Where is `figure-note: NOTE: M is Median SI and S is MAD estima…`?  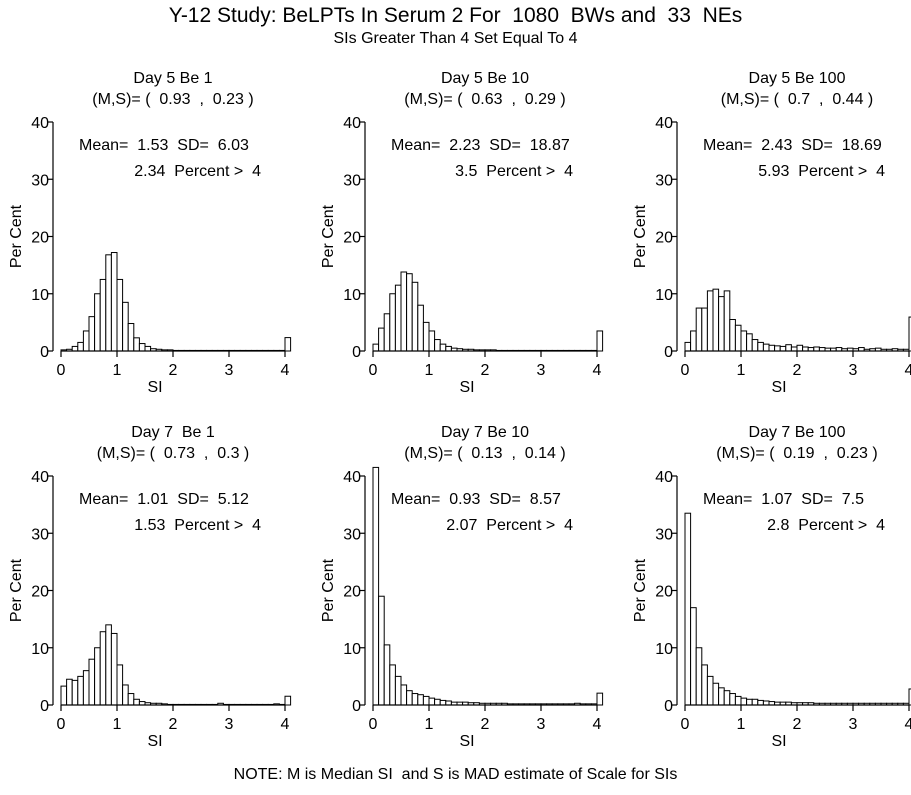
figure-note: NOTE: M is Median SI and S is MAD estima… is located at coordinates (455, 774).